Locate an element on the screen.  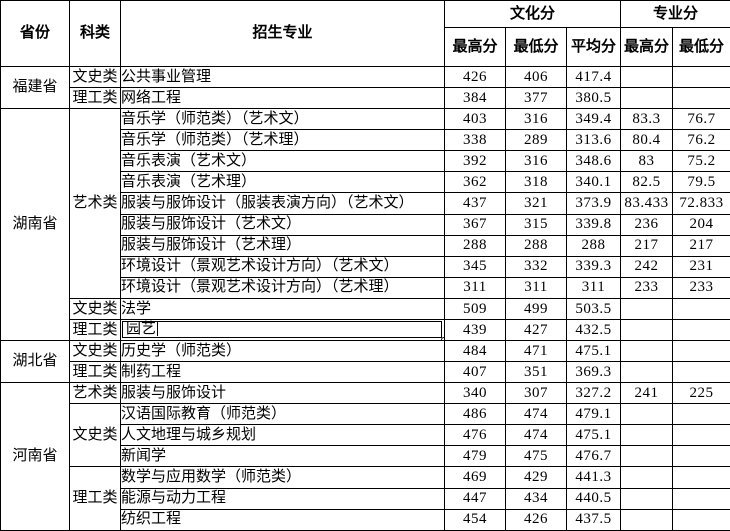
culture-avg-cell: 417.4 is located at coordinates (593, 77).